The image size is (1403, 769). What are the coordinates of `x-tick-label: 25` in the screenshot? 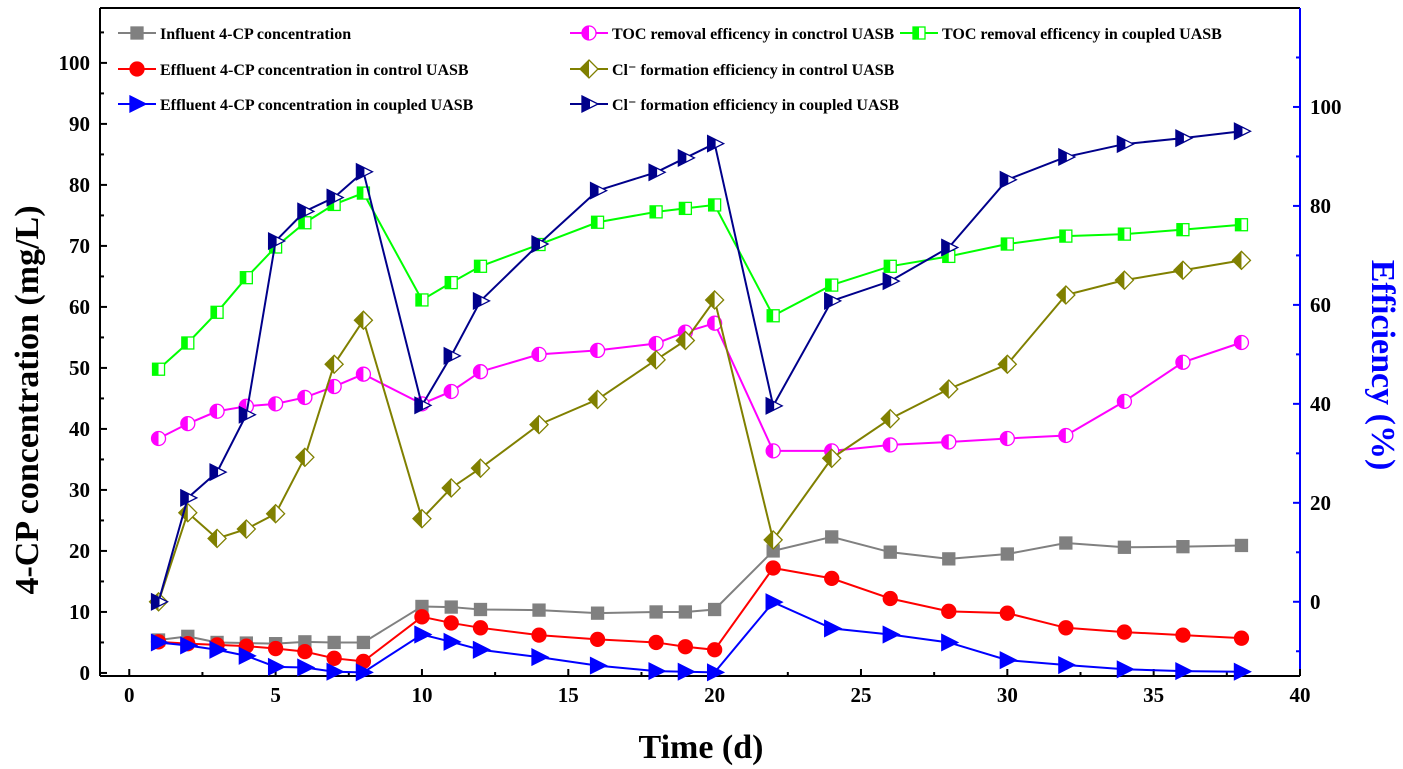 It's located at (860, 695).